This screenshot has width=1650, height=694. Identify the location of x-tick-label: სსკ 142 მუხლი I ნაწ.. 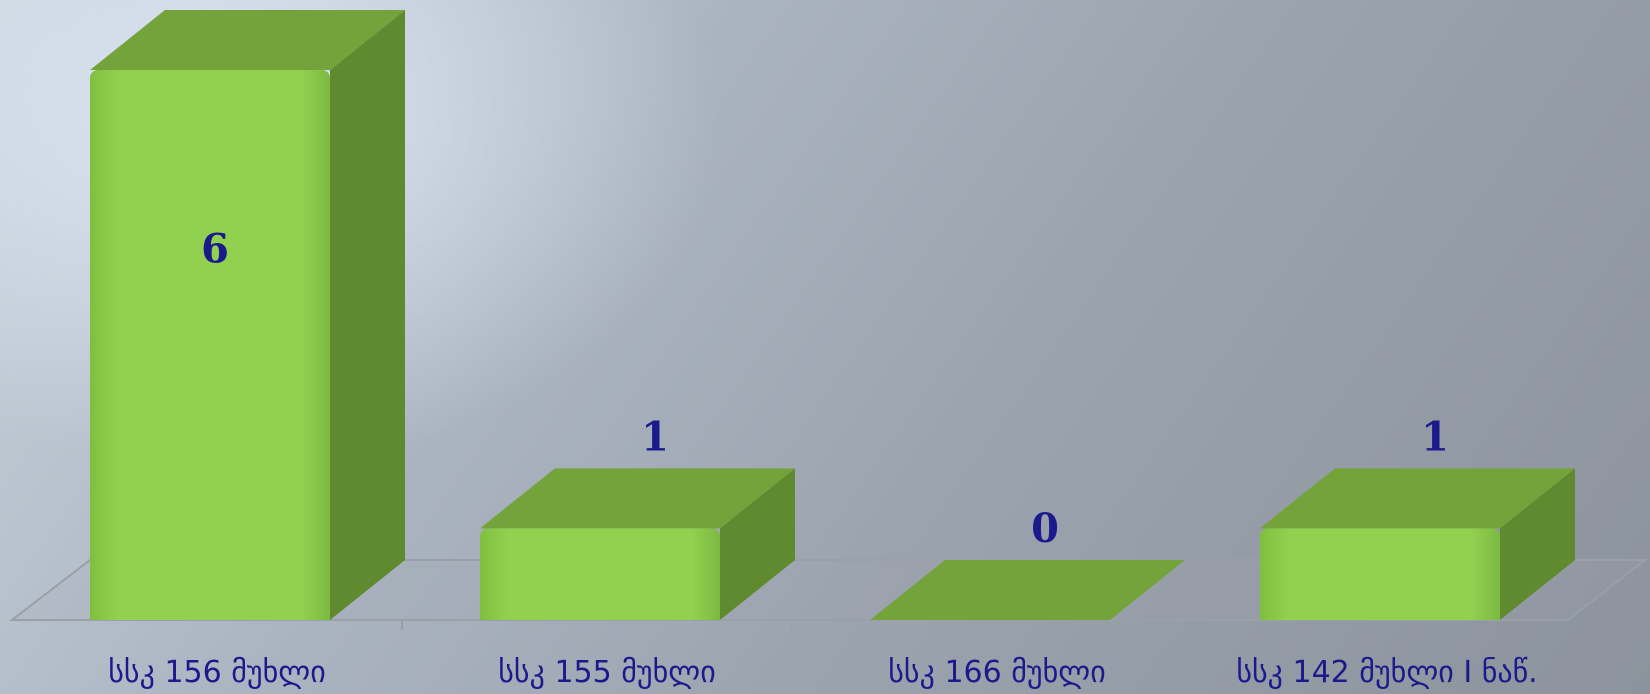
(1386, 672).